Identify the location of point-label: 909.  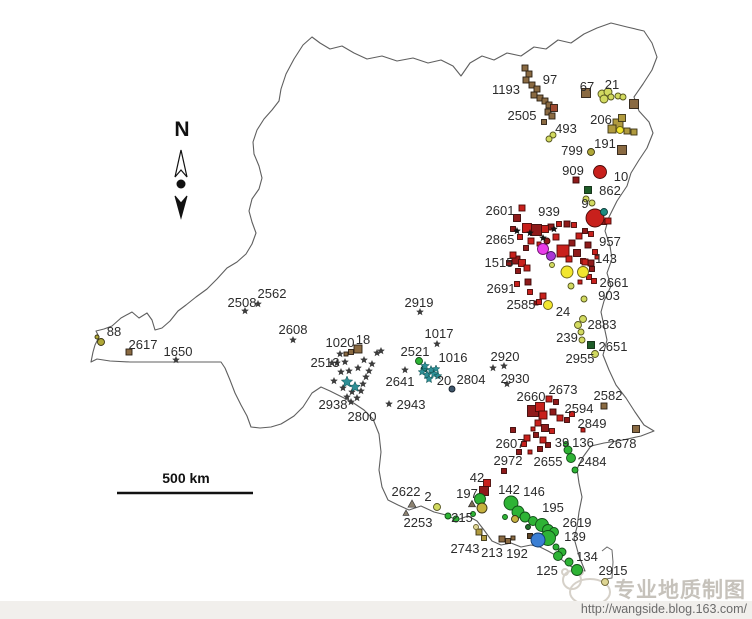
(573, 170).